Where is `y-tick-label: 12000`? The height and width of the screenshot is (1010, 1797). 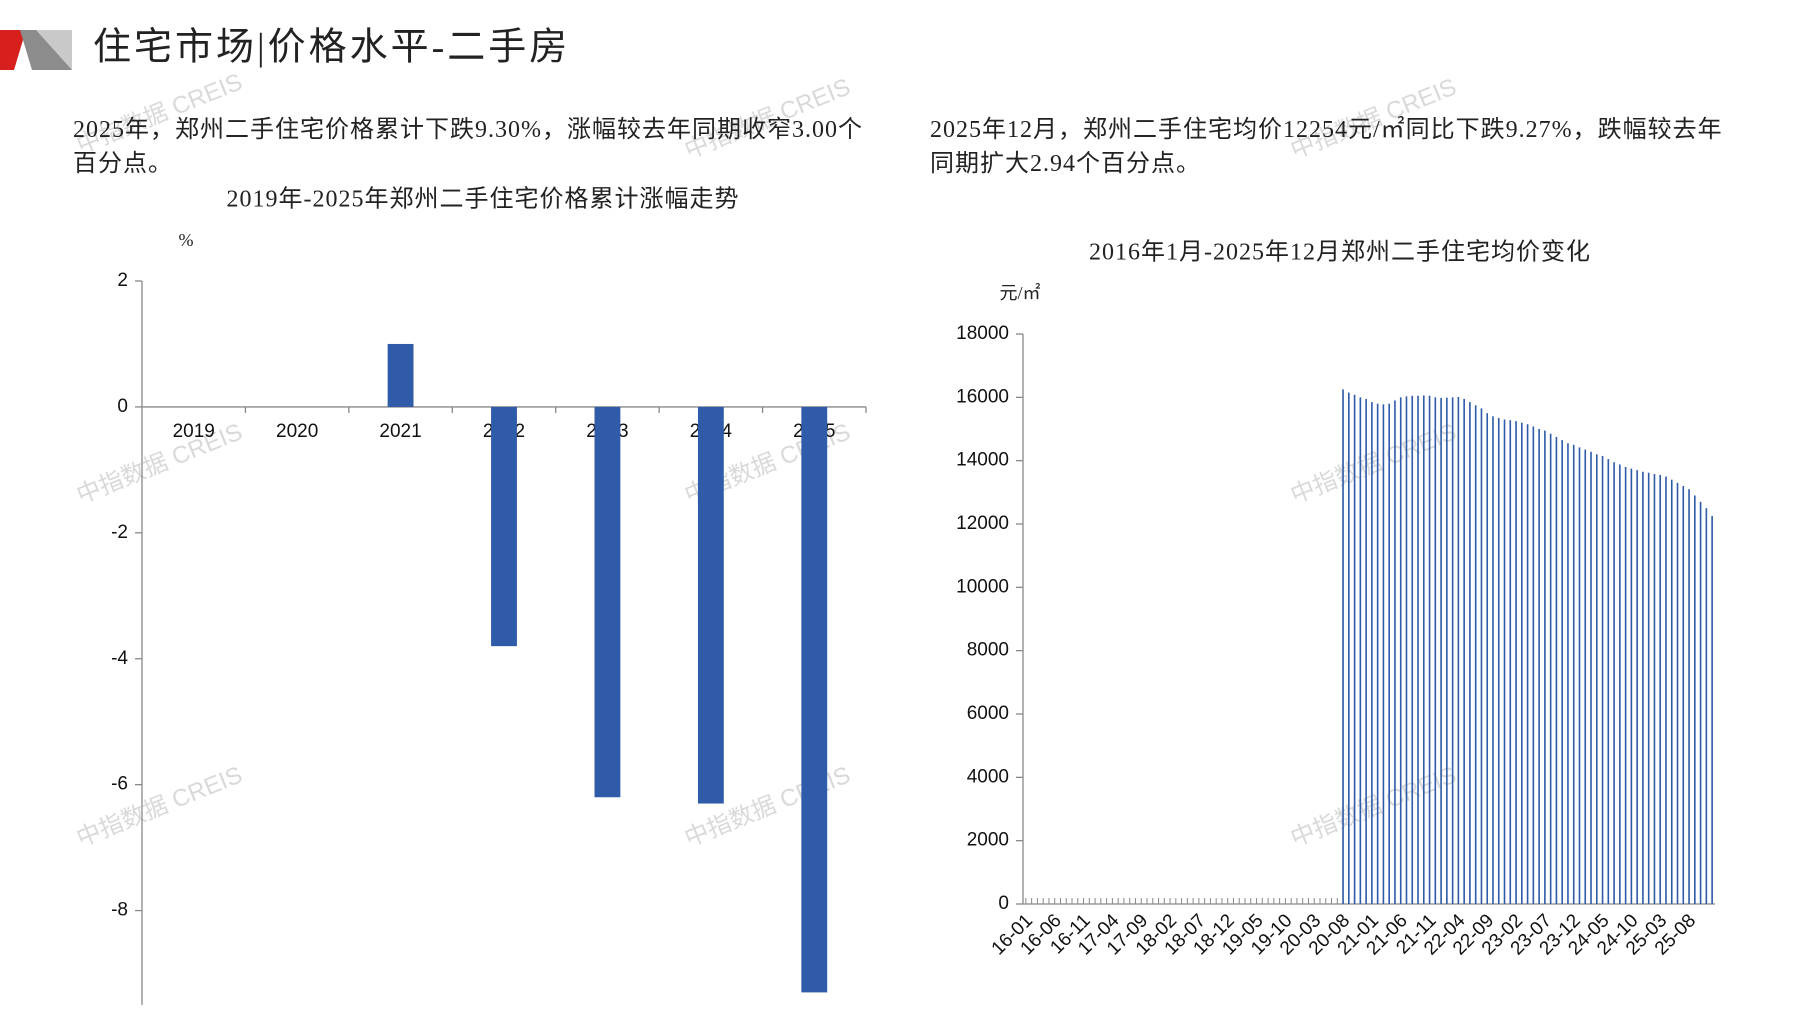 y-tick-label: 12000 is located at coordinates (982, 523).